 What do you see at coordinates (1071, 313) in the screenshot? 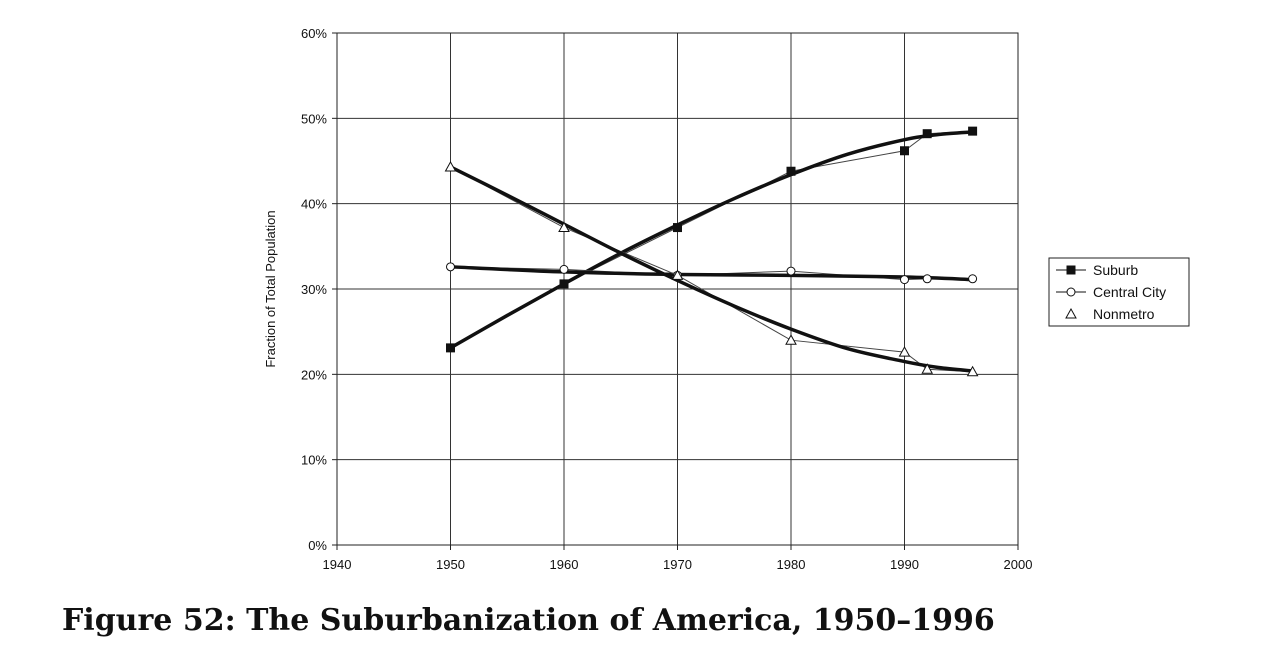
I see `legend-marker-nonmetro` at bounding box center [1071, 313].